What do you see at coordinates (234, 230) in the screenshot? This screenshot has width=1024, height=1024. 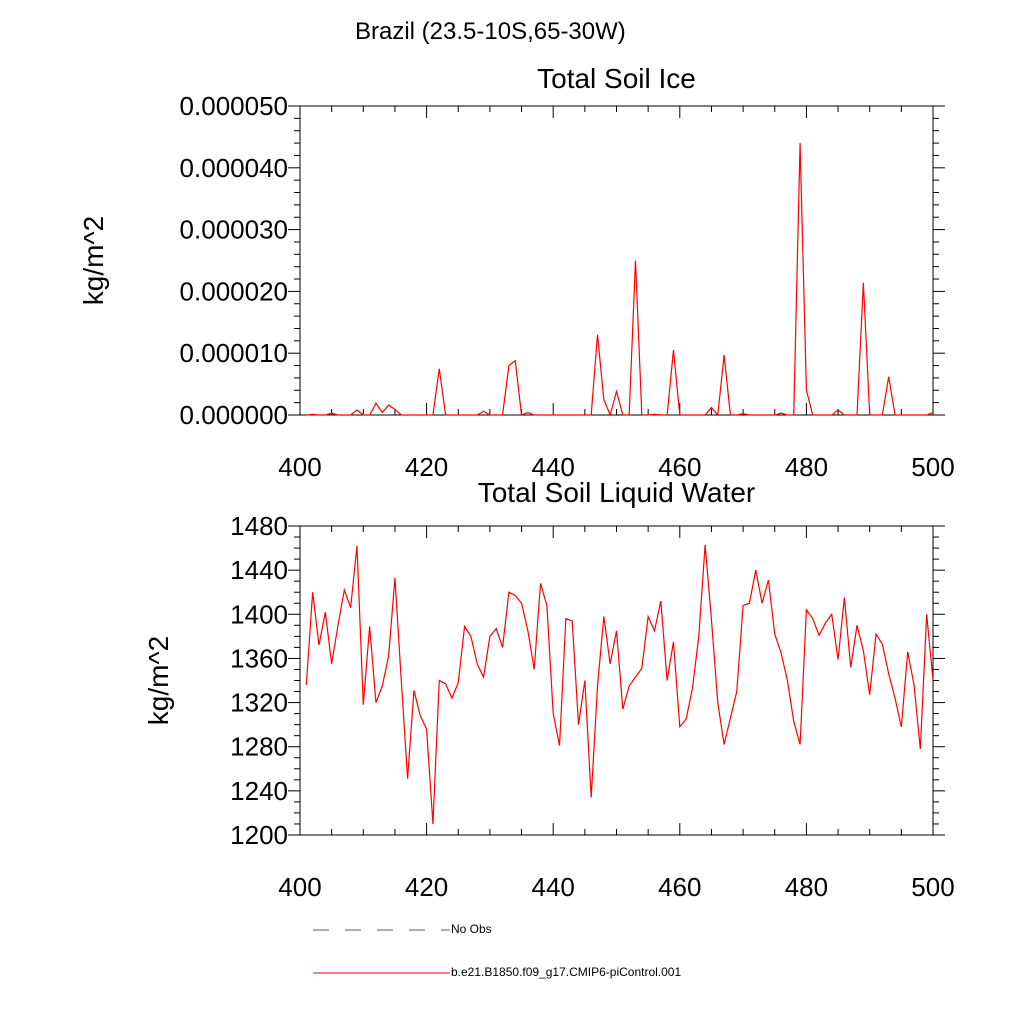 I see `y-tick-label: 0.000030` at bounding box center [234, 230].